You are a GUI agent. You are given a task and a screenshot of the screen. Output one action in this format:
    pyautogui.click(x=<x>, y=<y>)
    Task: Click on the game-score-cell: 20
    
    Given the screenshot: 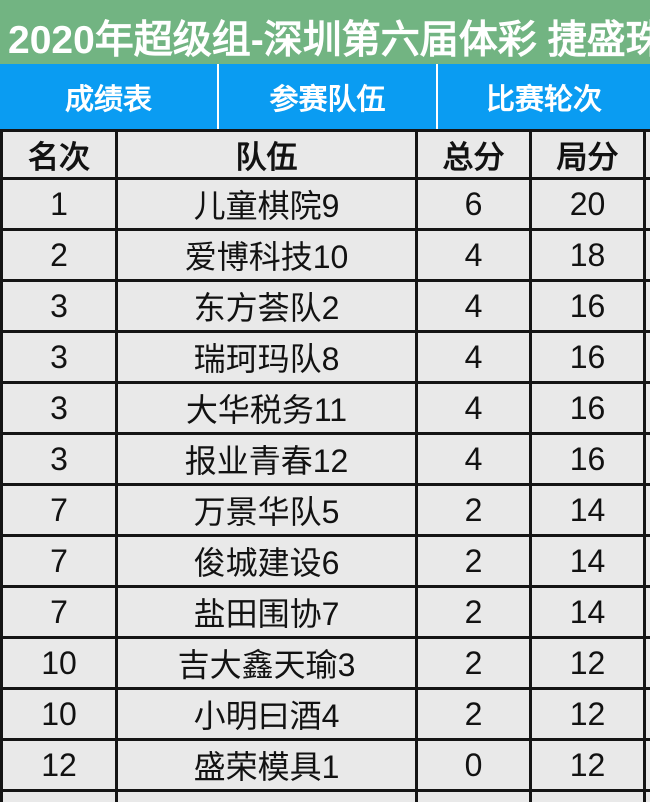 What is the action you would take?
    pyautogui.click(x=587, y=204)
    